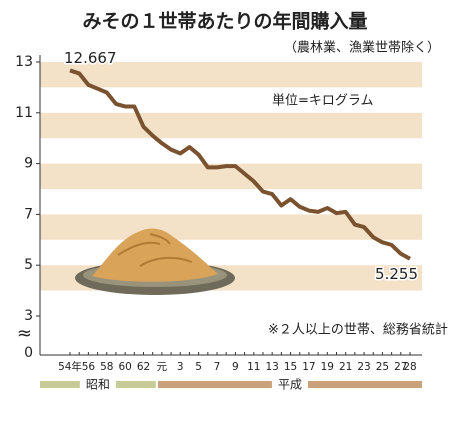 This screenshot has width=450, height=425. Describe the element at coordinates (155, 250) in the screenshot. I see `miso-texture` at that location.